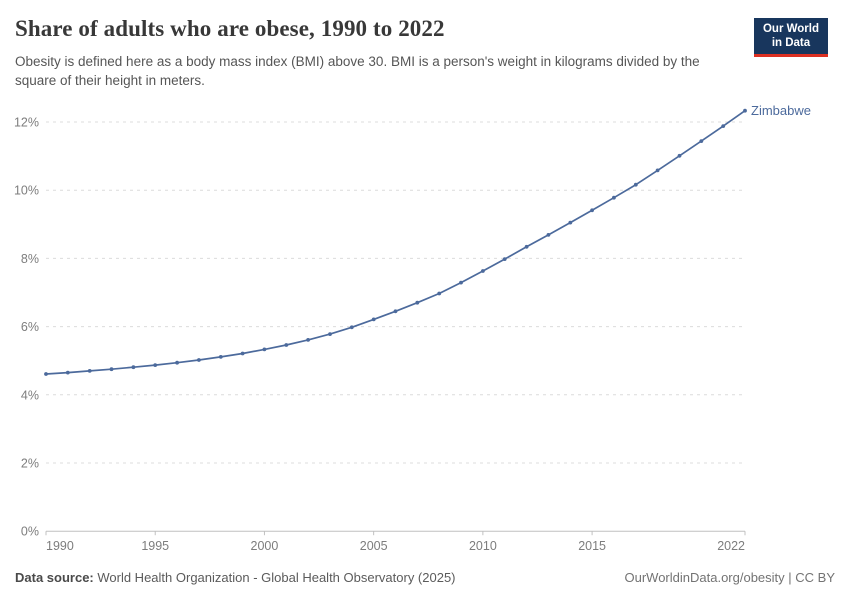  I want to click on x-axis-label: 2010, so click(483, 546).